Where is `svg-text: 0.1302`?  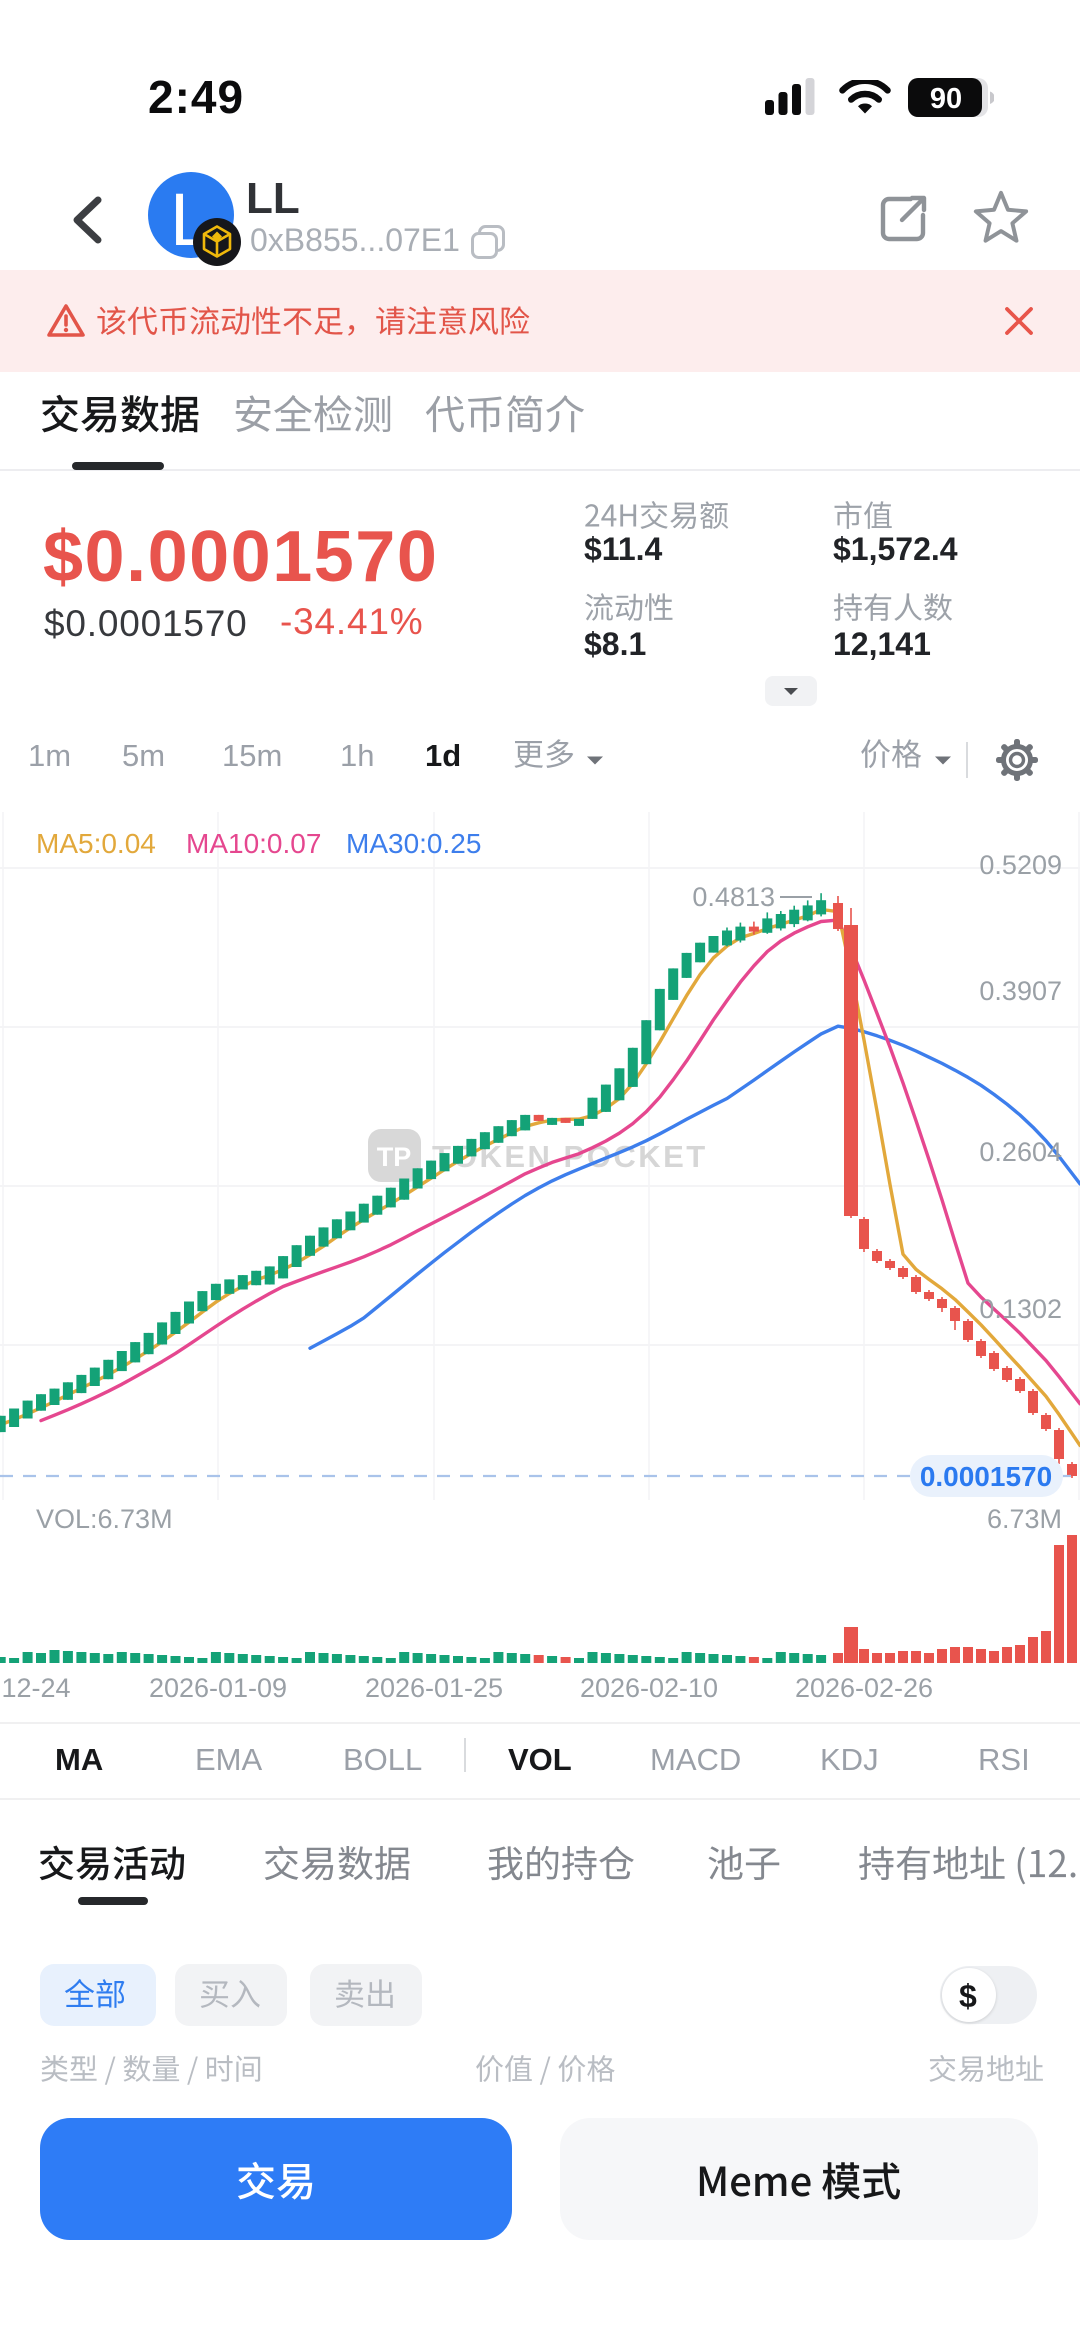
svg-text: 0.1302 is located at coordinates (1020, 1309).